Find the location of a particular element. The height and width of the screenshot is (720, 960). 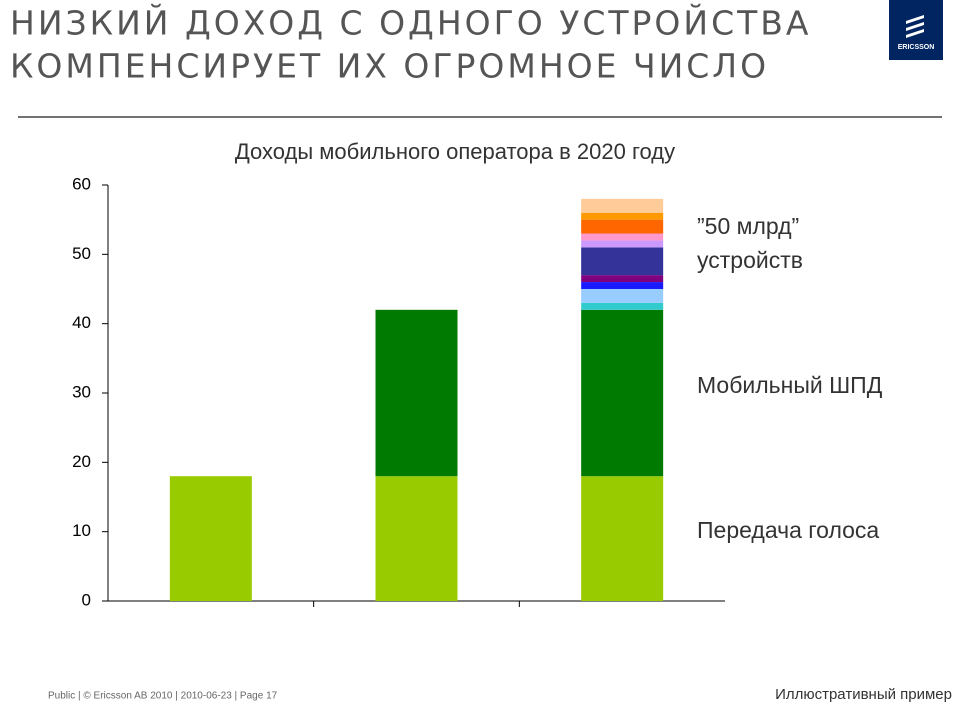

annotation: Передача голоса is located at coordinates (788, 530).